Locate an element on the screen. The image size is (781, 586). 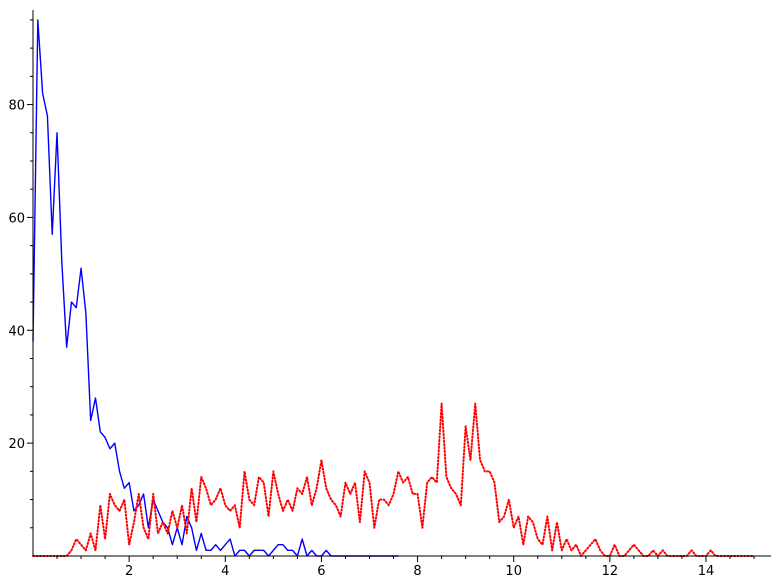
y-tick-label-40: 40 is located at coordinates (16, 331).